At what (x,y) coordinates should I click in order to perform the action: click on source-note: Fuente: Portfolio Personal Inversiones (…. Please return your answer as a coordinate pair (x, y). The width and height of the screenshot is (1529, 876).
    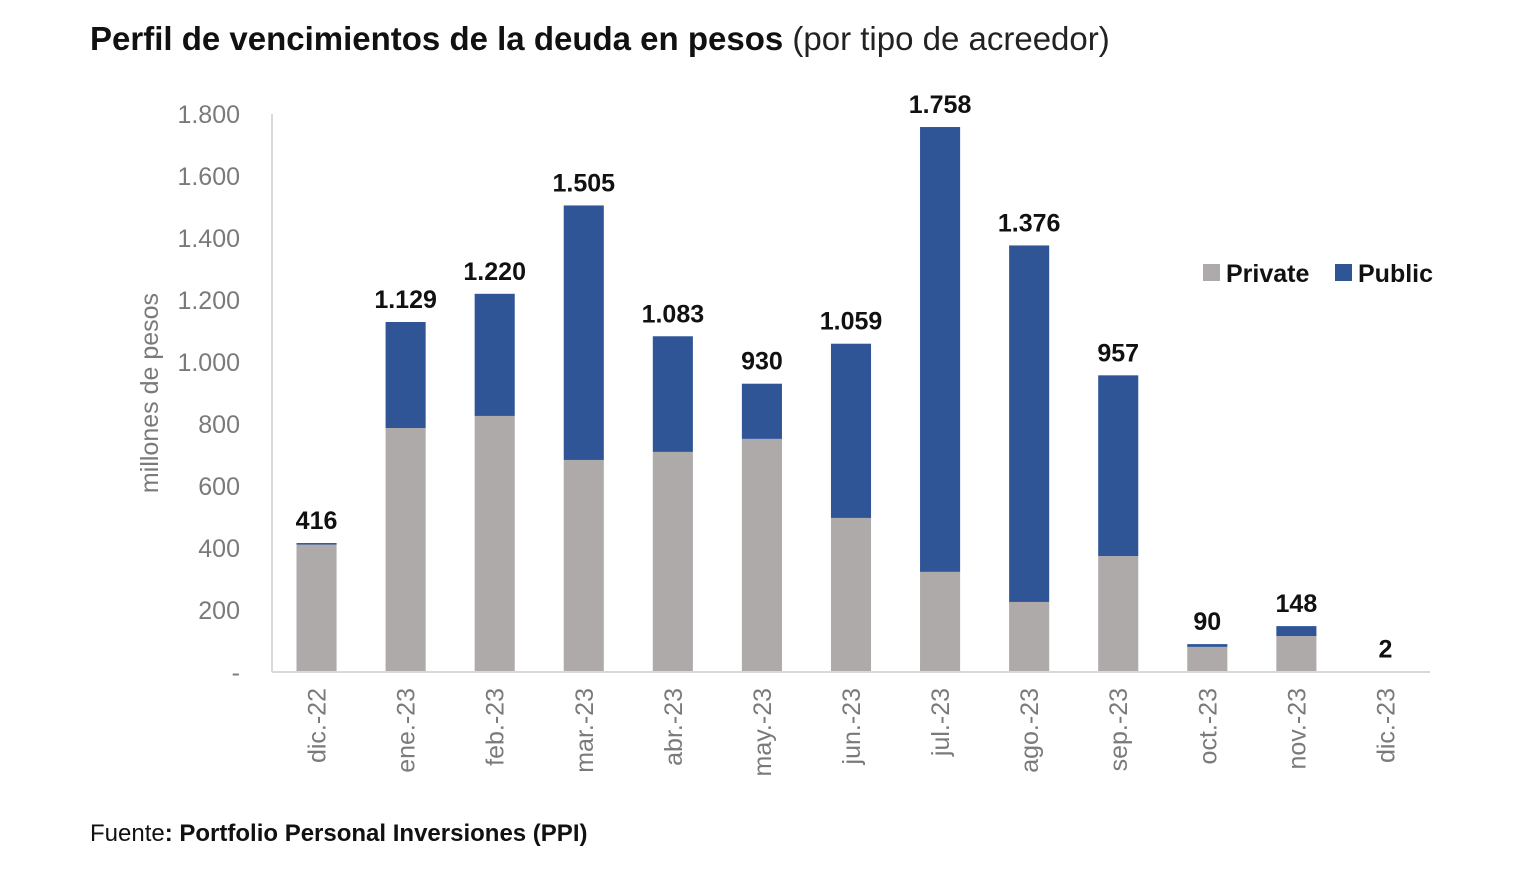
    Looking at the image, I should click on (338, 834).